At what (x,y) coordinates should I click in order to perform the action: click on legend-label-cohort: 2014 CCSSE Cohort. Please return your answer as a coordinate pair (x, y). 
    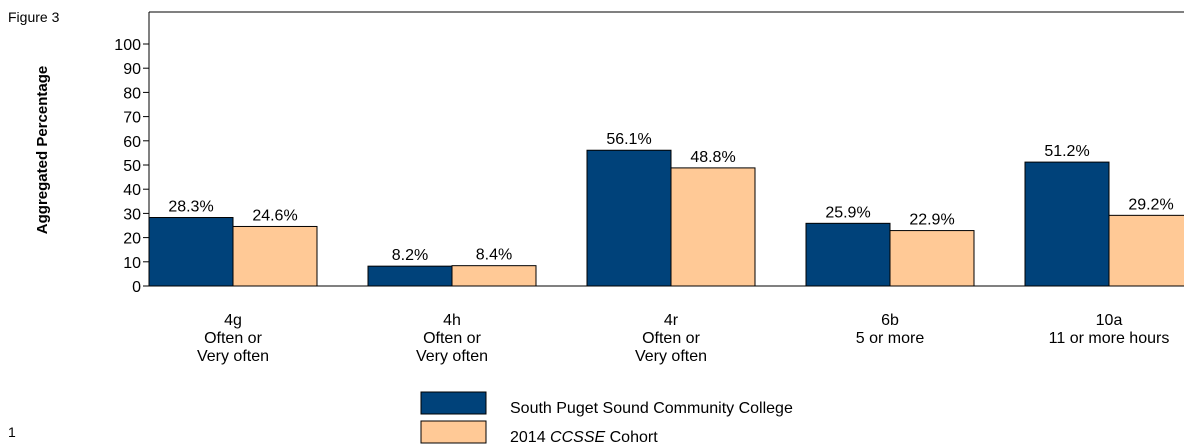
    Looking at the image, I should click on (584, 437).